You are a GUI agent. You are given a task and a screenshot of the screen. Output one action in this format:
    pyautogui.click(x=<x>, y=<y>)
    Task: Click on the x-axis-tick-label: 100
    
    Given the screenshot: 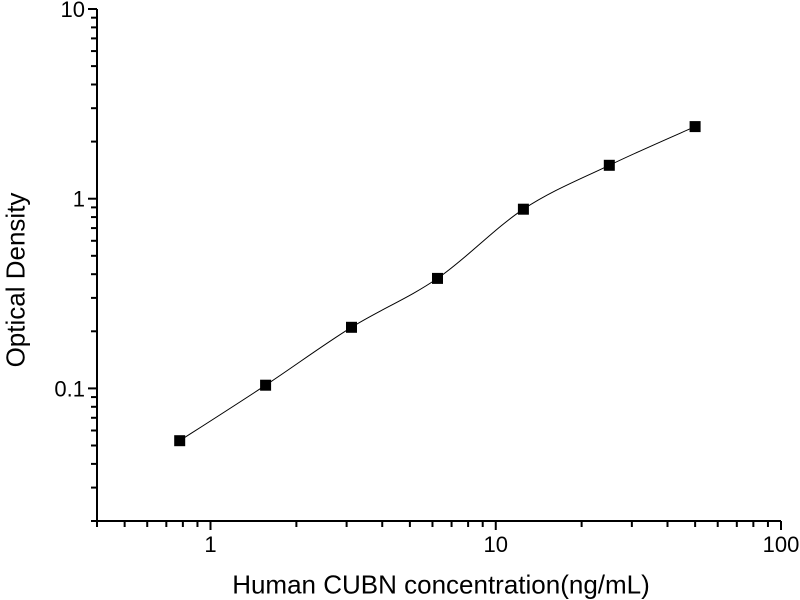 What is the action you would take?
    pyautogui.click(x=781, y=544)
    